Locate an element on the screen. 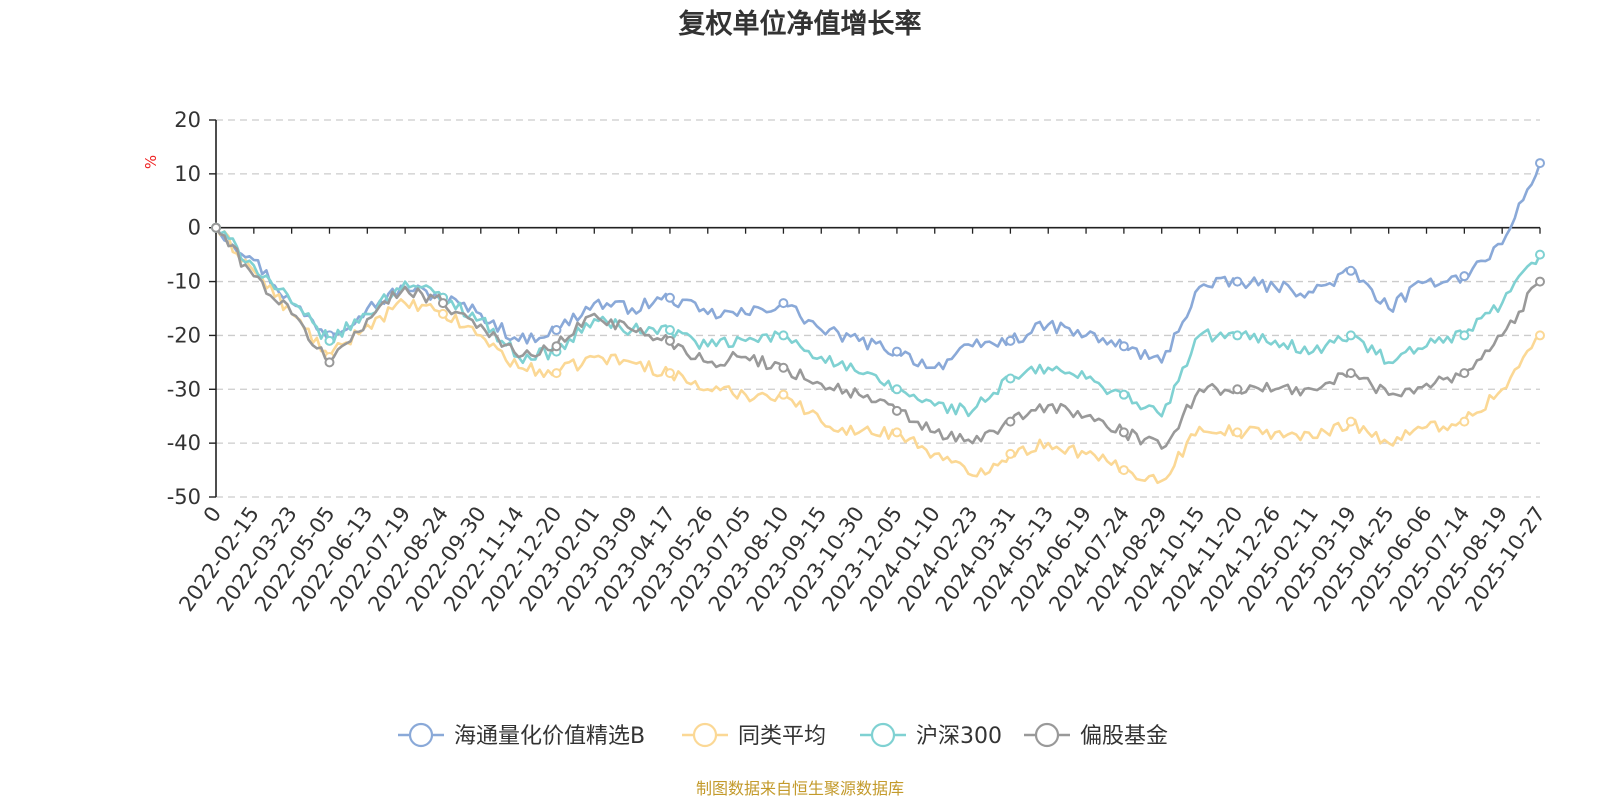 This screenshot has height=800, width=1600. y-axis-ticks: 20 10 0 -10 -20 -30 -40 -50 is located at coordinates (191, 308).